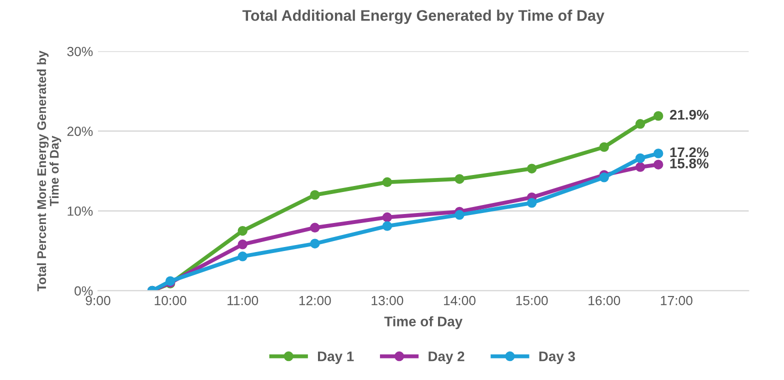  Describe the element at coordinates (689, 163) in the screenshot. I see `data-label: 15.8%` at that location.